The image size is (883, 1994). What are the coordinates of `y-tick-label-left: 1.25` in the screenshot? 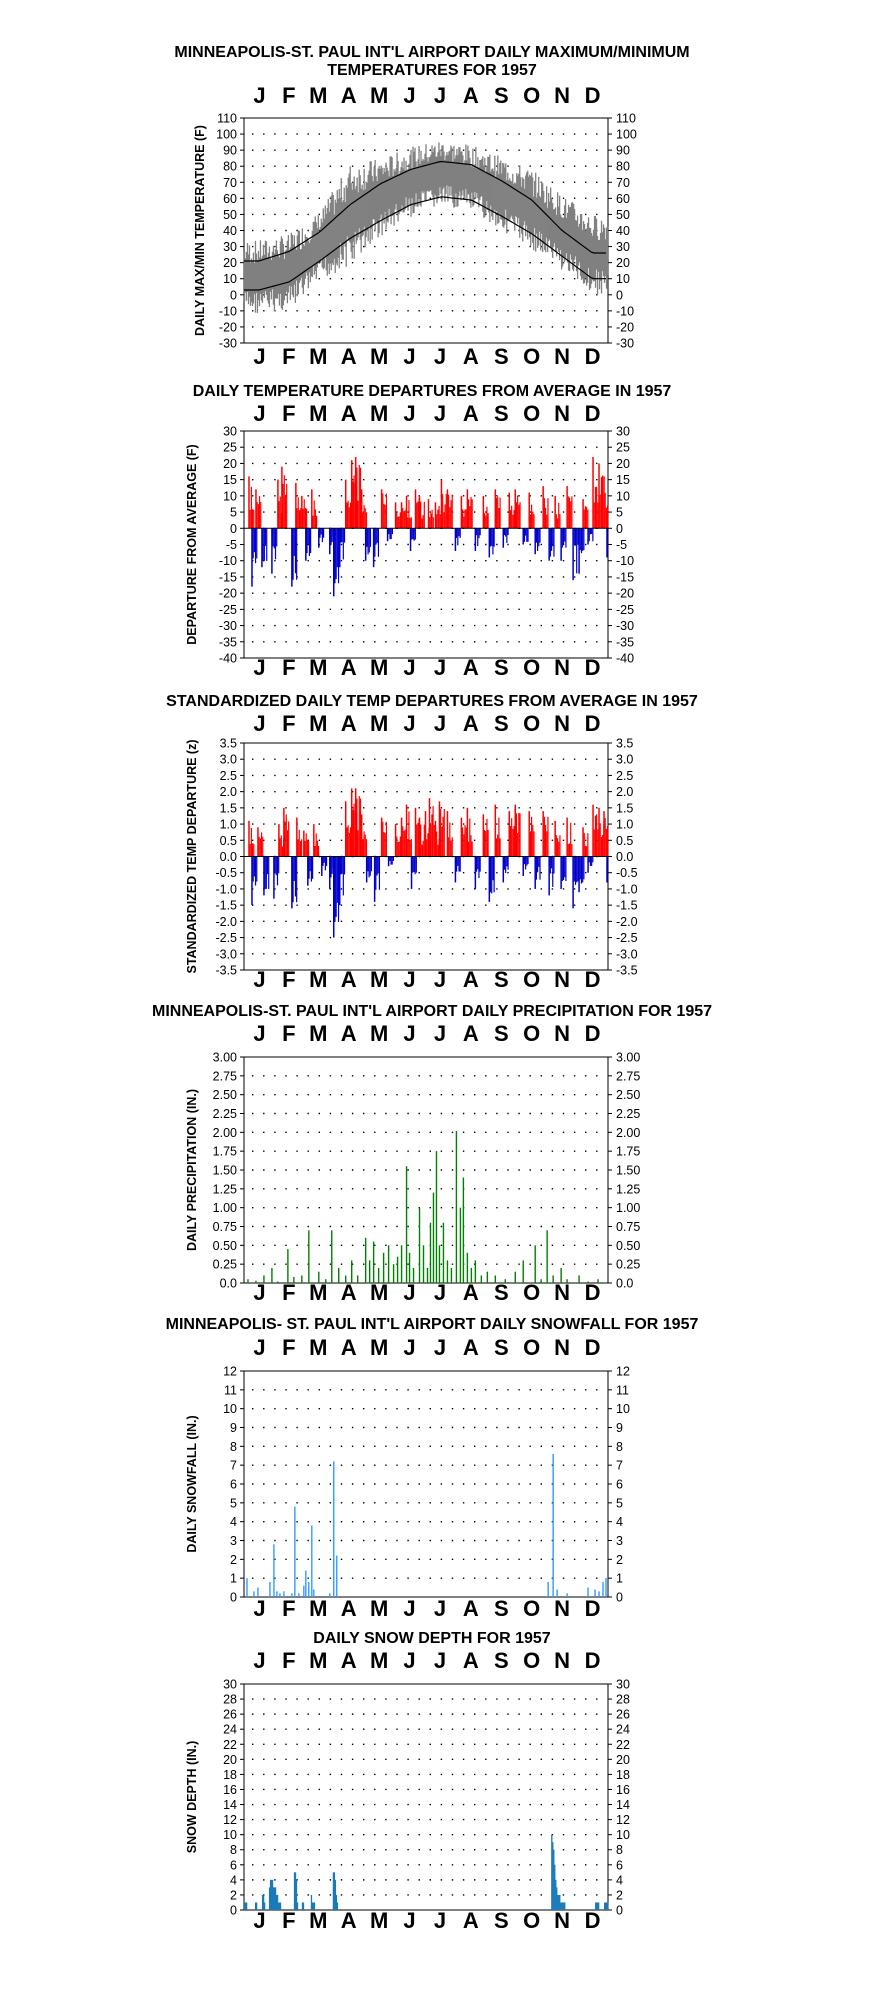 It's located at (225, 1189).